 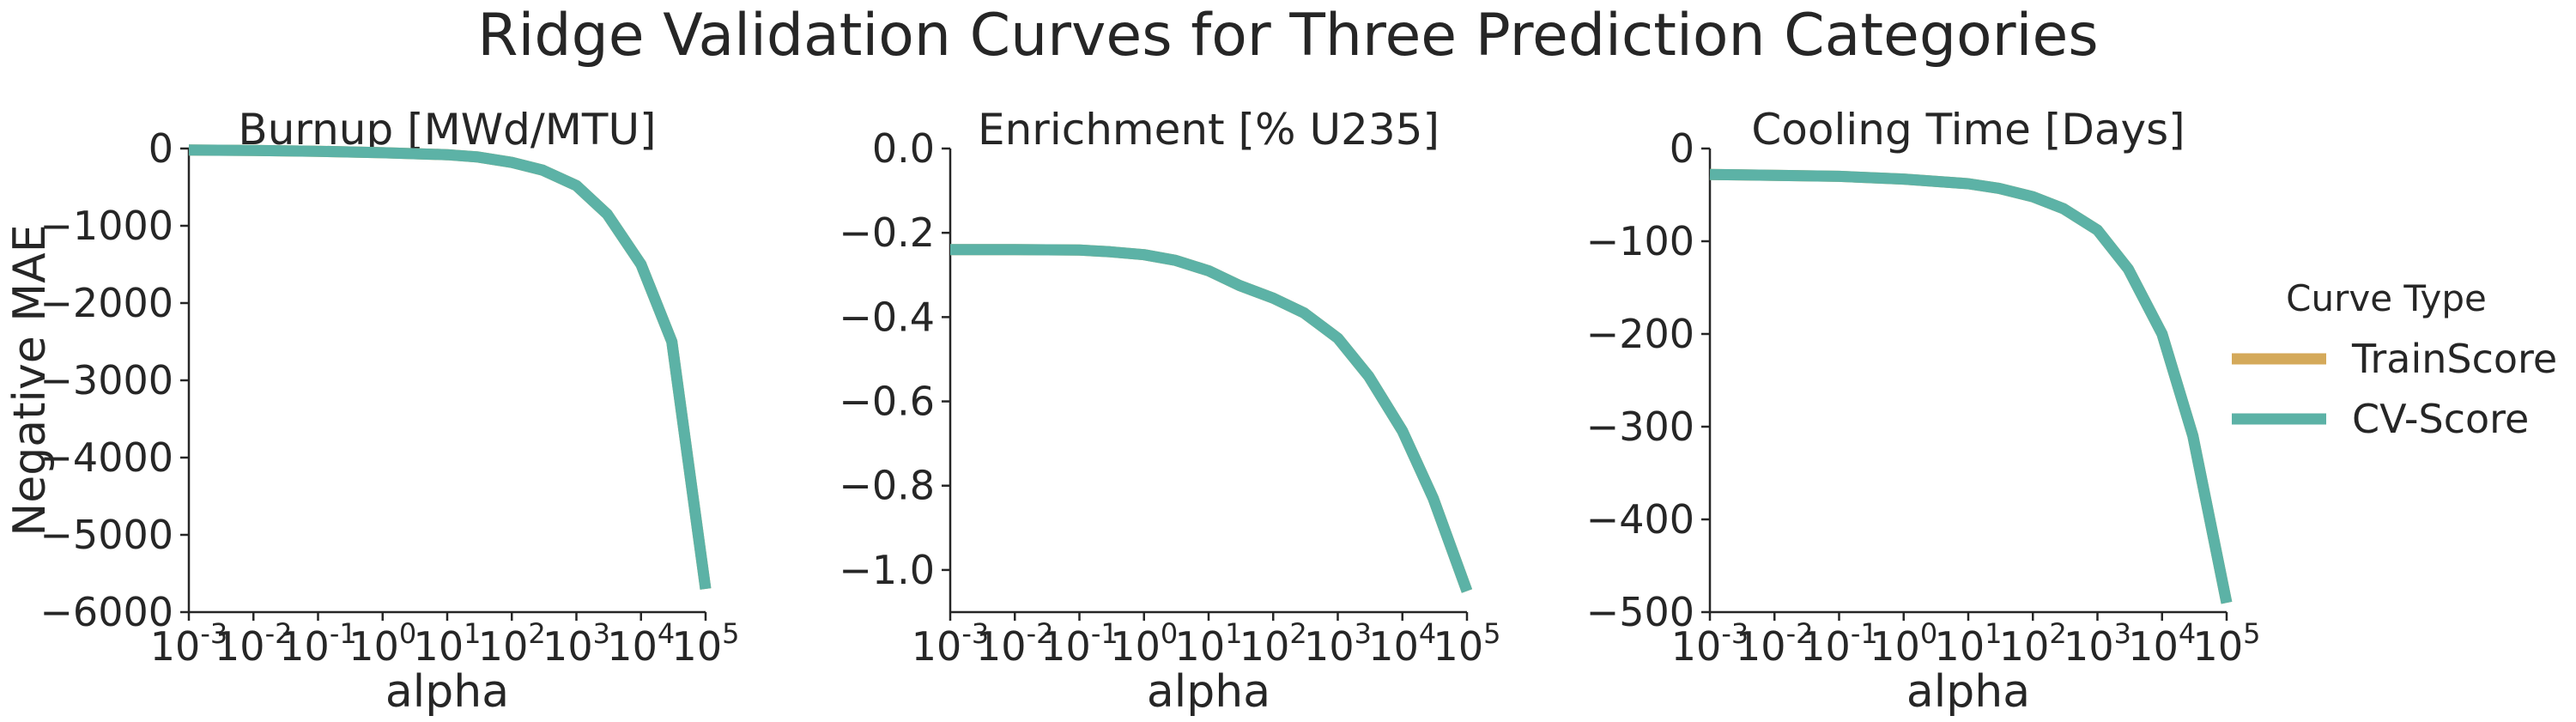 I want to click on legend-title: Curve Type, so click(x=2386, y=298).